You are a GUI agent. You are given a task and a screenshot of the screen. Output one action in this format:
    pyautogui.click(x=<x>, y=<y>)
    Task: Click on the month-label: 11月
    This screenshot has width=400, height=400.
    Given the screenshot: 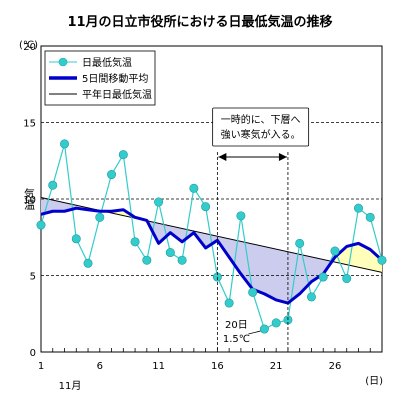 What is the action you would take?
    pyautogui.click(x=70, y=386)
    